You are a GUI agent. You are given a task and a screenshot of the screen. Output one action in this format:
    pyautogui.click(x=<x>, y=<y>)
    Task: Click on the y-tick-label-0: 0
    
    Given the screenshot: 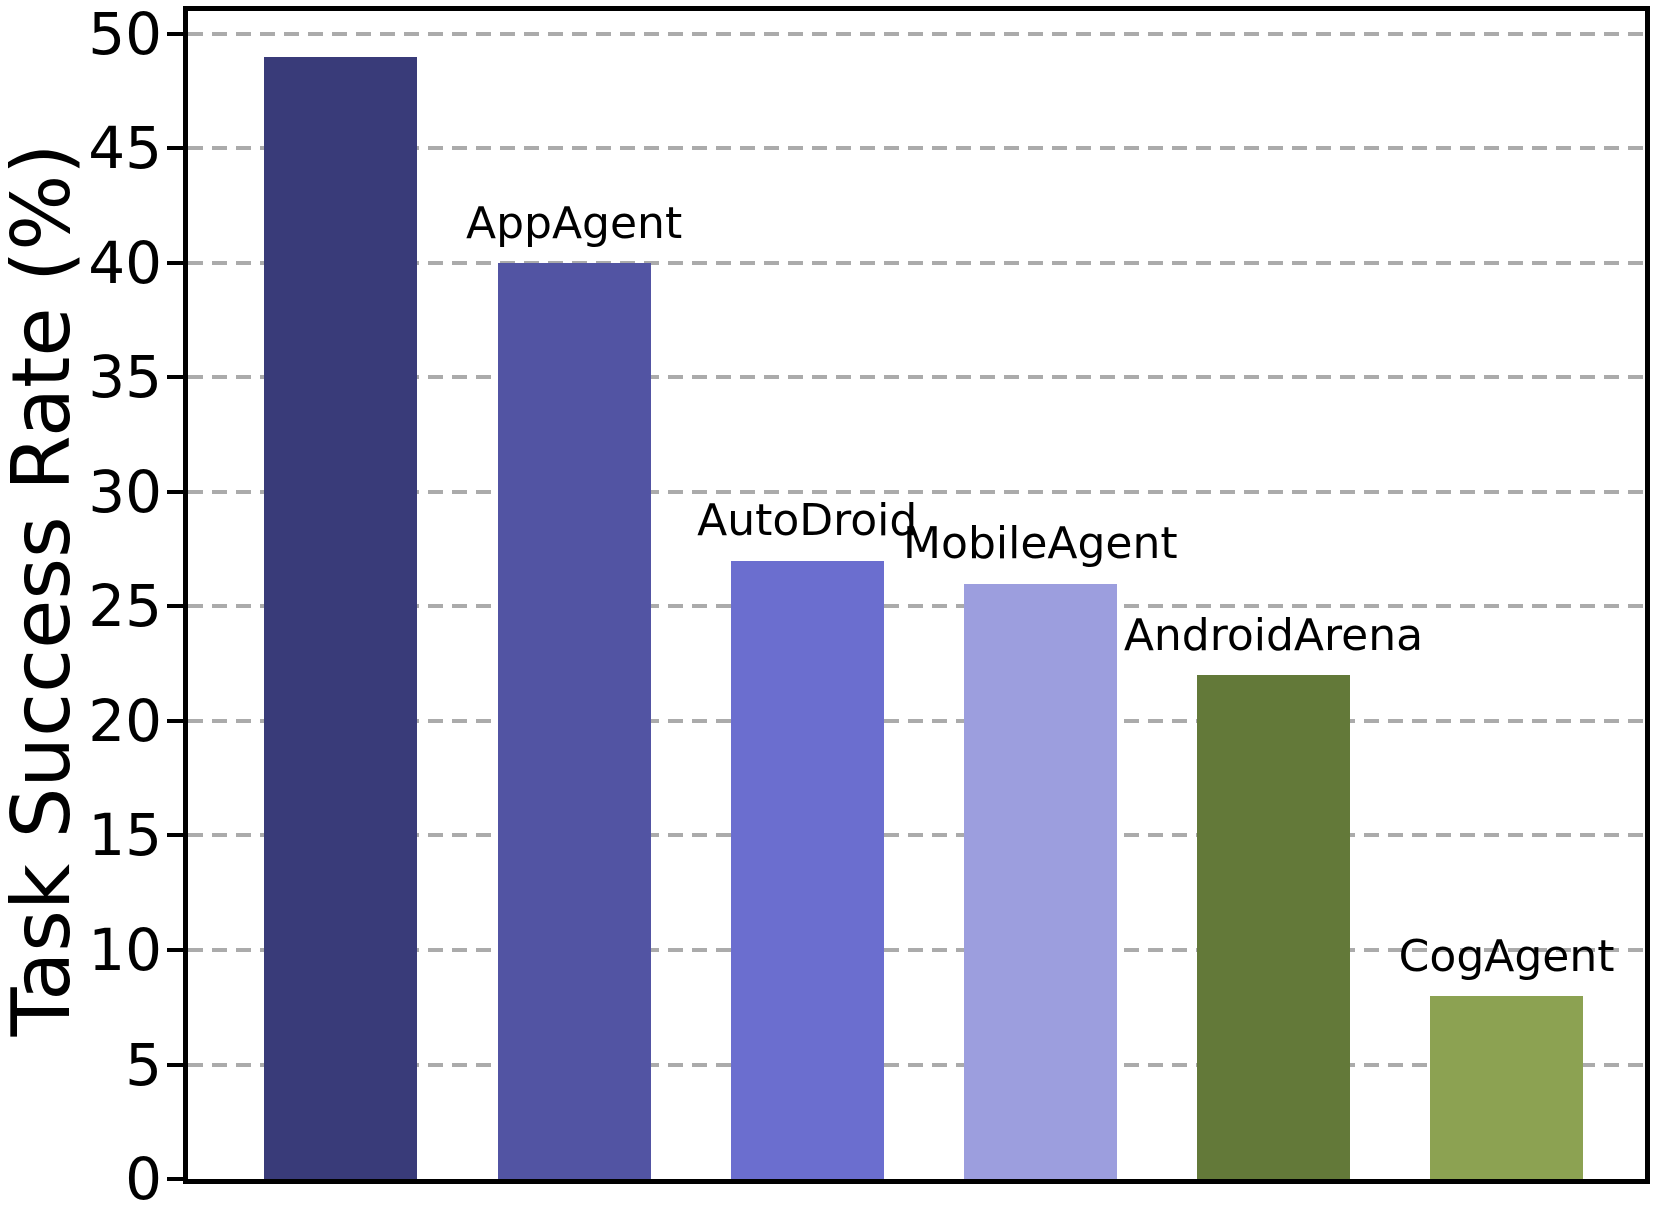 What is the action you would take?
    pyautogui.click(x=143, y=1177)
    